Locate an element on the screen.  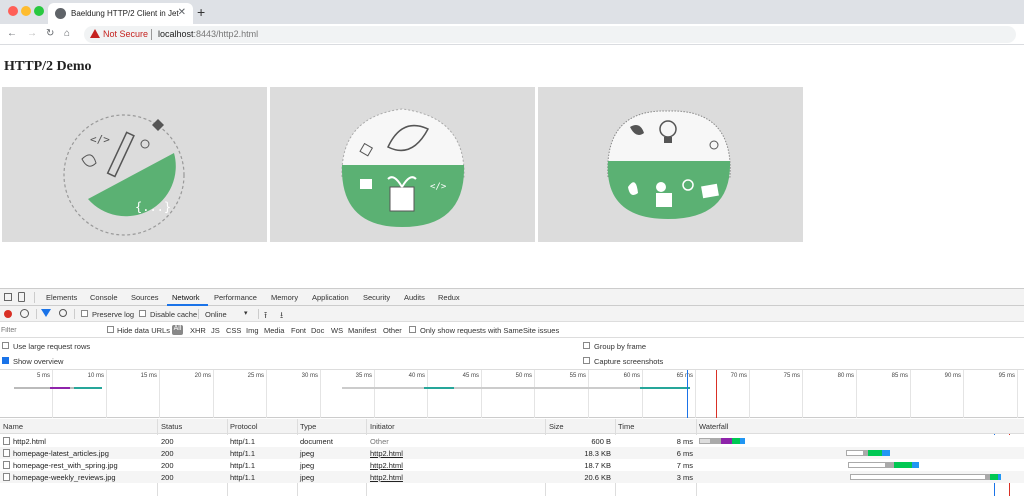
tab-application: Application is located at coordinates (330, 297).